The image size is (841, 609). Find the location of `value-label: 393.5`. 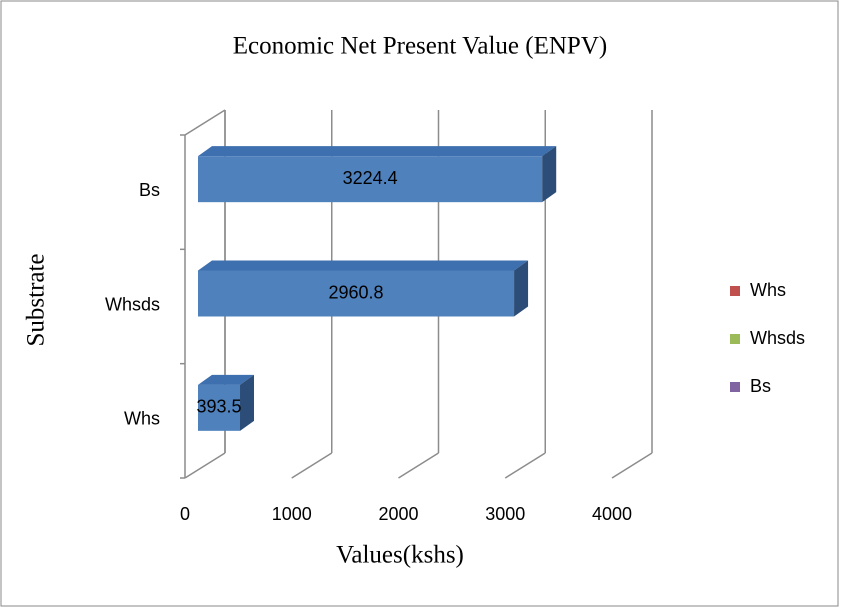

value-label: 393.5 is located at coordinates (218, 407).